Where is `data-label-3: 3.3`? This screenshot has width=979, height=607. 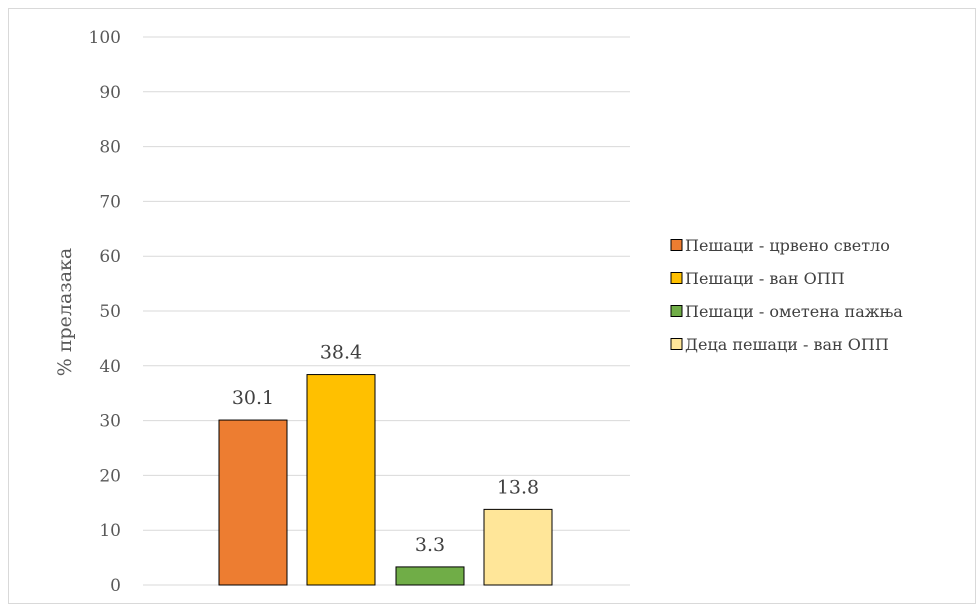 data-label-3: 3.3 is located at coordinates (430, 545).